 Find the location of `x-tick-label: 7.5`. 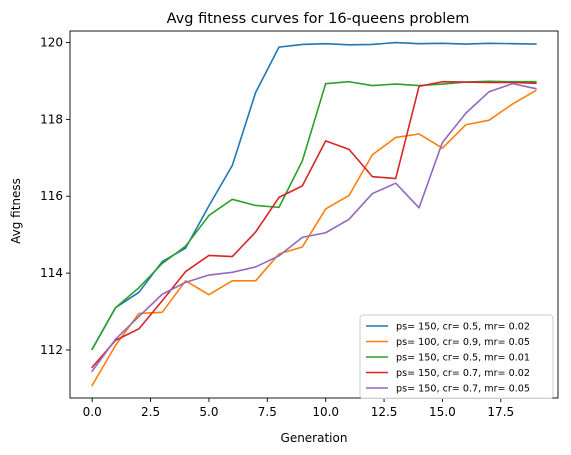

x-tick-label: 7.5 is located at coordinates (267, 412).